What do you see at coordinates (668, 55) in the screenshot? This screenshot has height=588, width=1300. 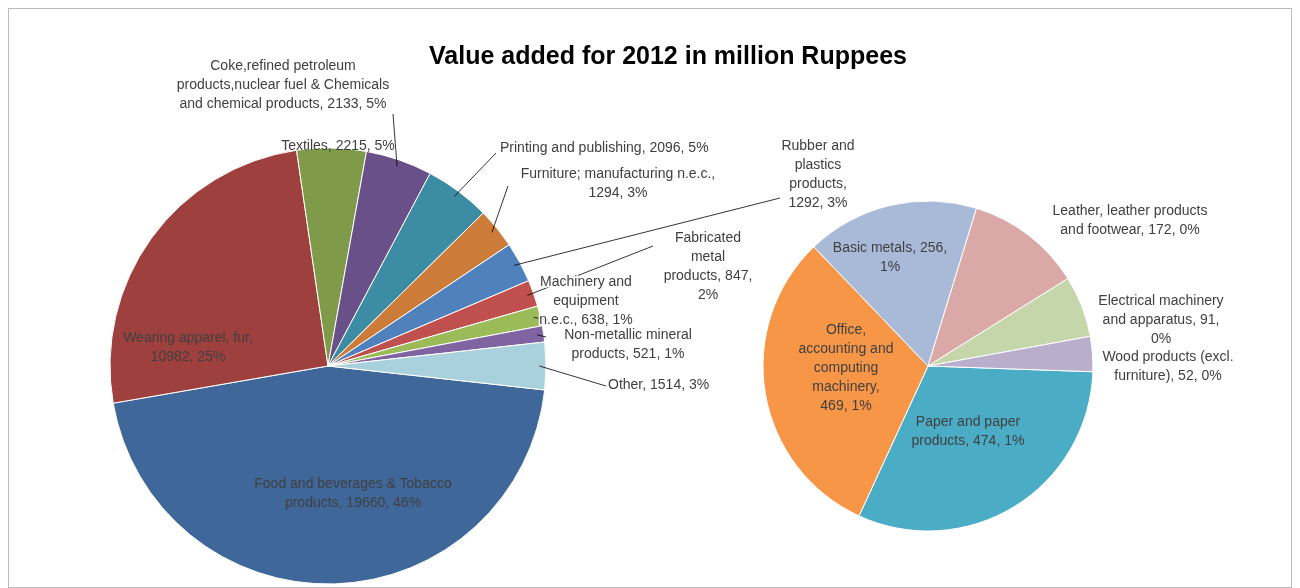 I see `chart-title: Value added for 2012 in million Ruppees` at bounding box center [668, 55].